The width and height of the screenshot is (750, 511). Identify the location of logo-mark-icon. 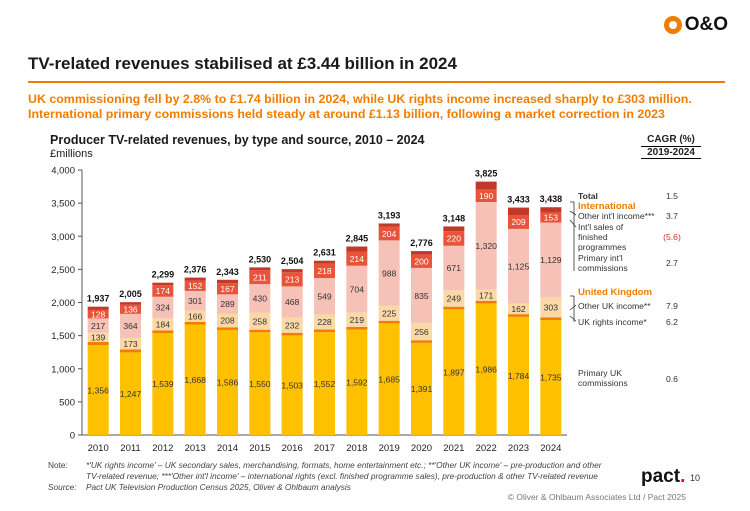
(672, 25).